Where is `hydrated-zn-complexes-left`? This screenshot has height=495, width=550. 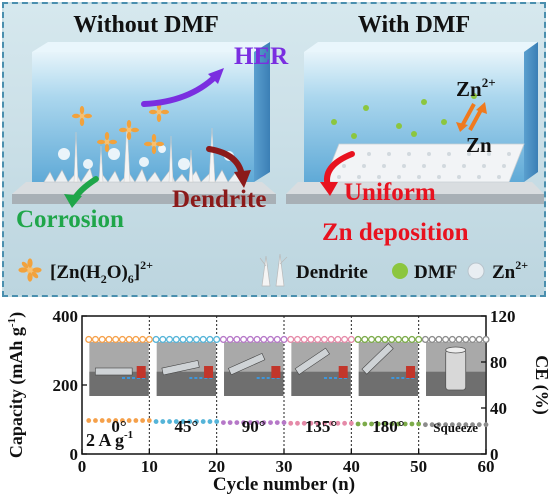 hydrated-zn-complexes-left is located at coordinates (120, 128).